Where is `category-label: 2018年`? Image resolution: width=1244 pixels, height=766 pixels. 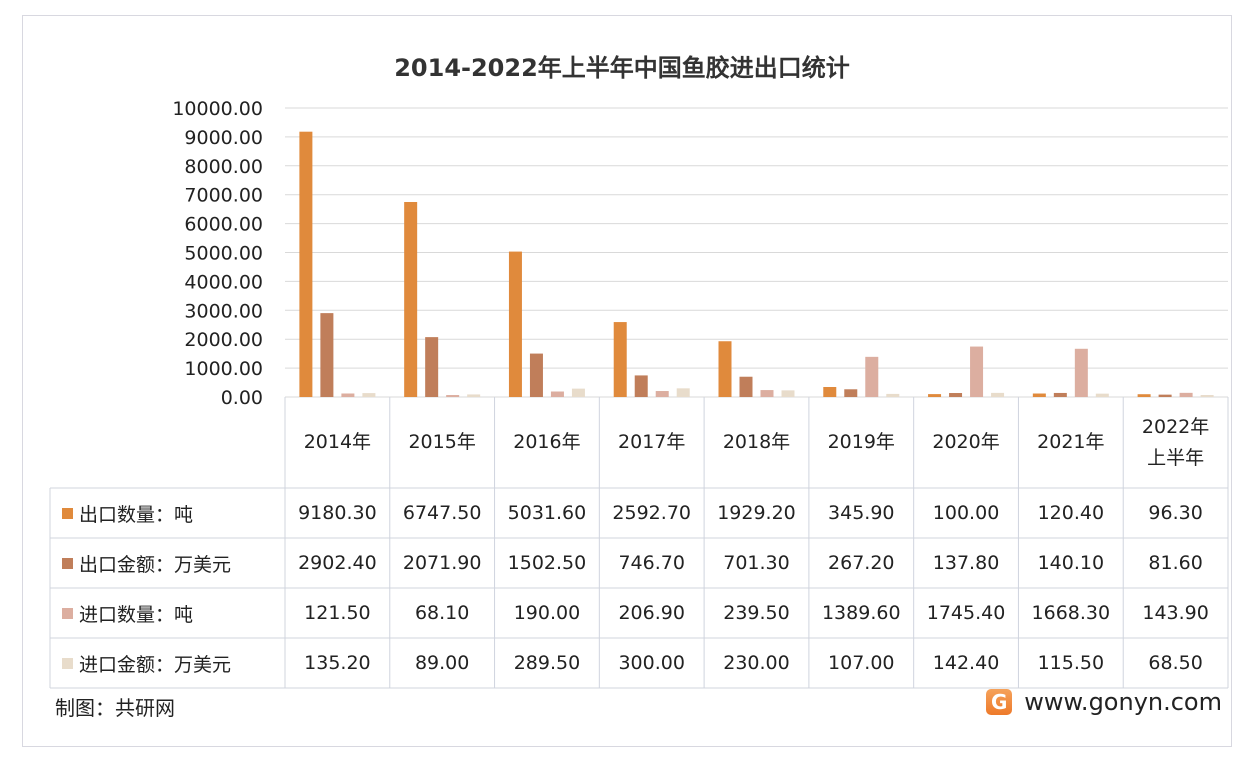
category-label: 2018年 is located at coordinates (756, 442).